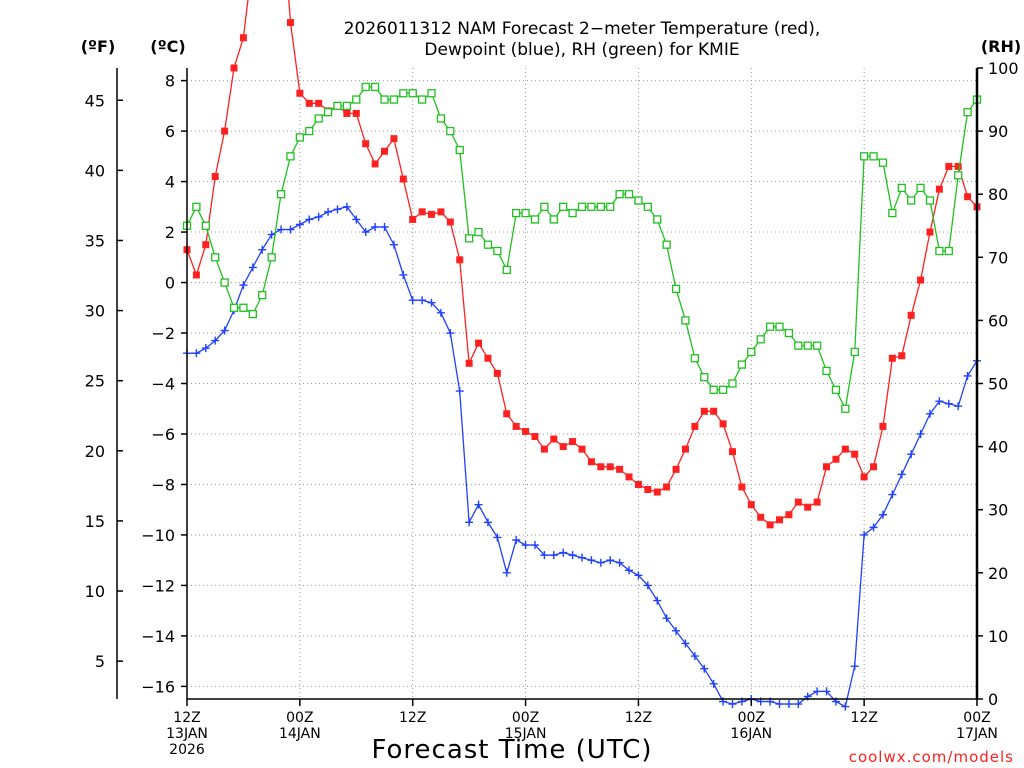  Describe the element at coordinates (187, 734) in the screenshot. I see `x-tick-label: 13JAN` at that location.